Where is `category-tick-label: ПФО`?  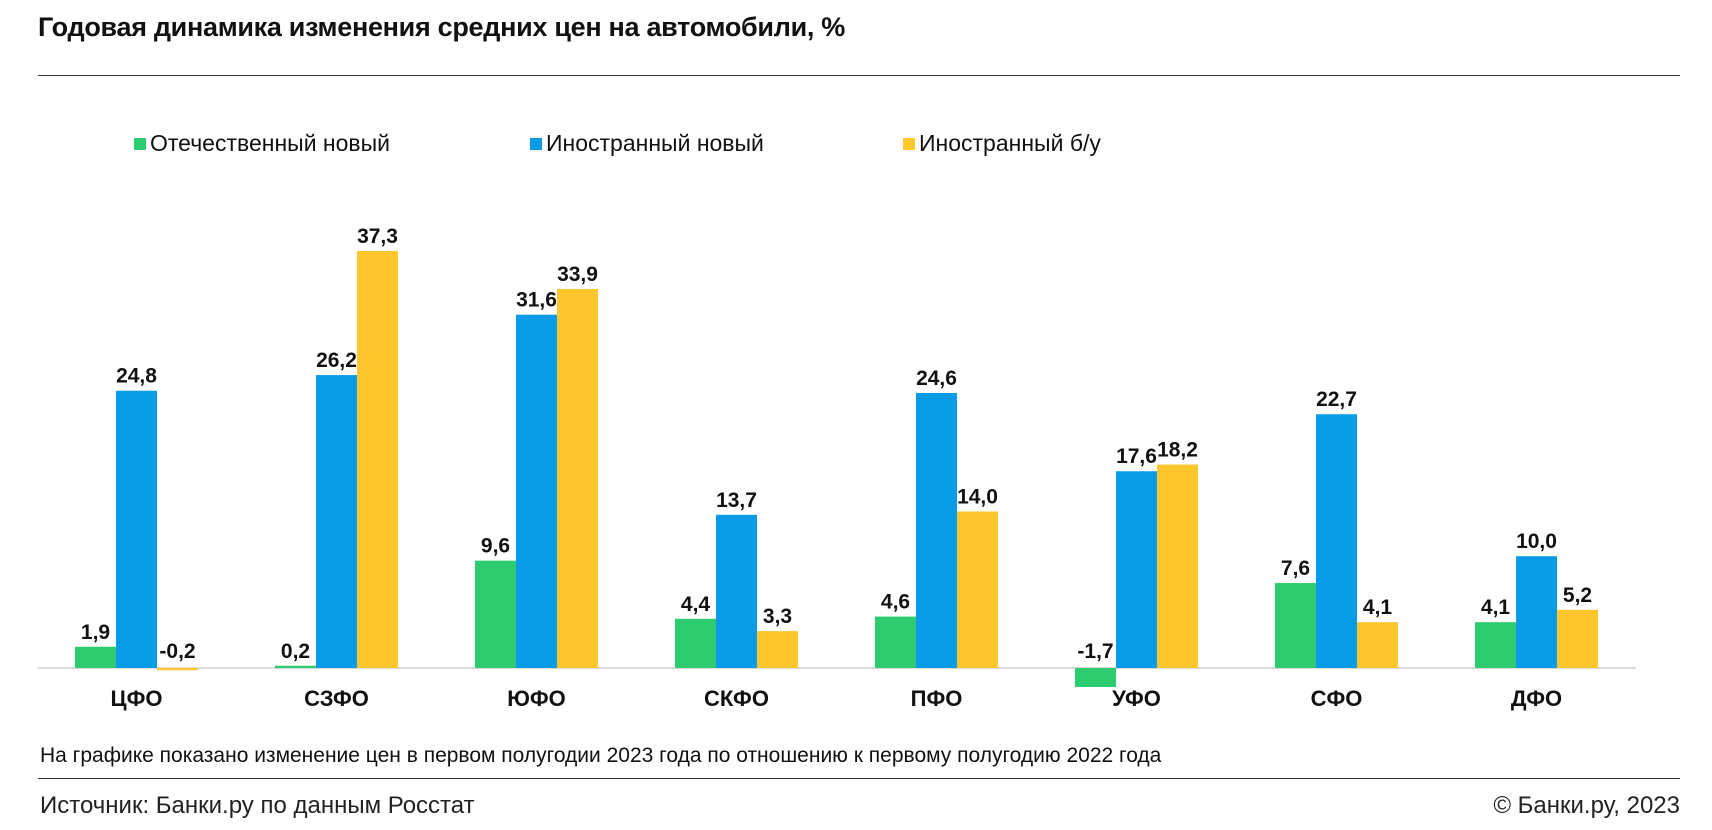 category-tick-label: ПФО is located at coordinates (937, 698).